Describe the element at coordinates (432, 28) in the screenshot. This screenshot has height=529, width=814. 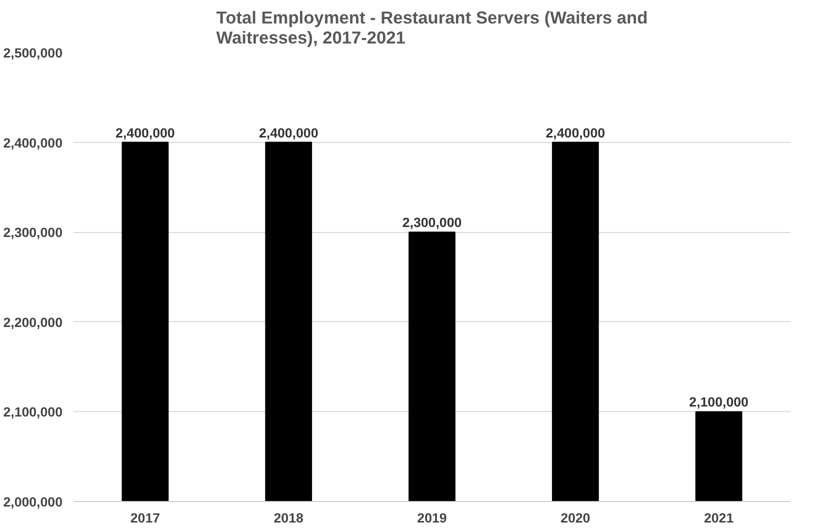
I see `chart-title: Total Employment - Restaurant Servers (Waiters and Waitresses), 2017-2021` at that location.